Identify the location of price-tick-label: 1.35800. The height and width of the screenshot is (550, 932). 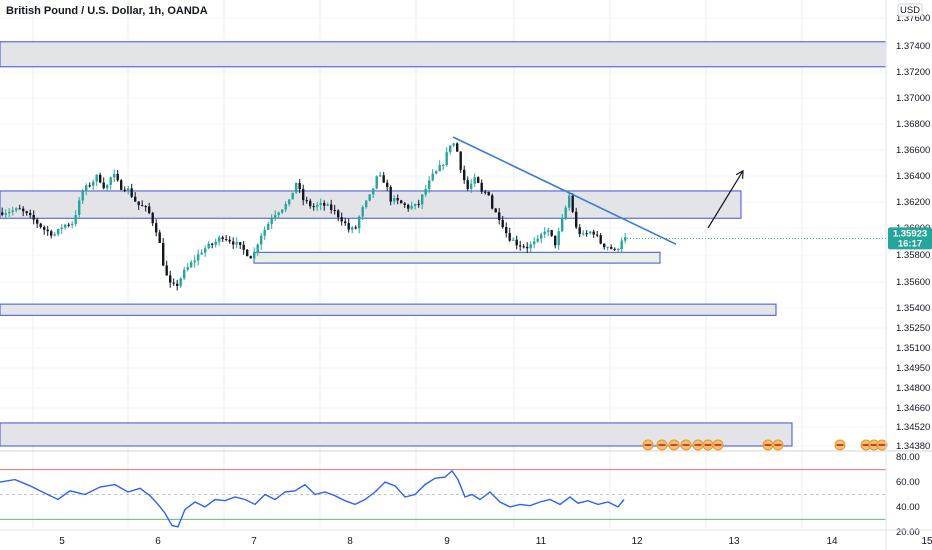
(913, 255).